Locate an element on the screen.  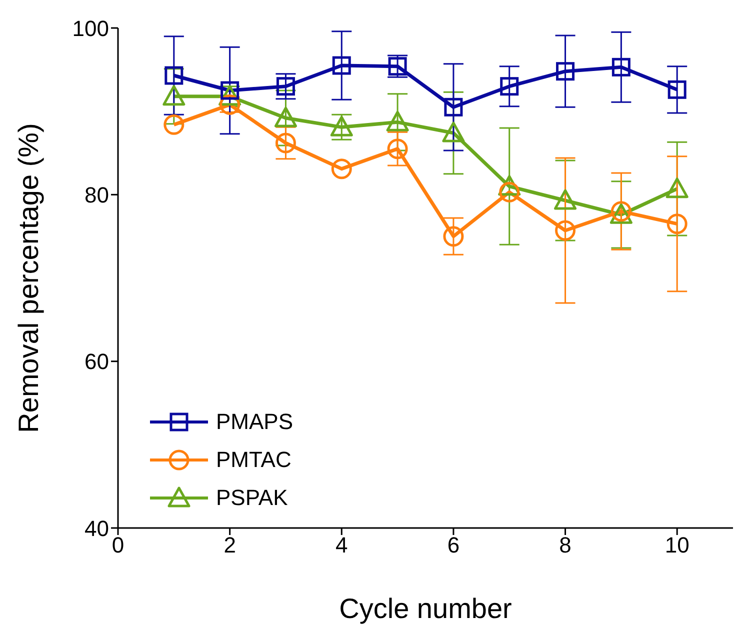
x-tick-label: 4 is located at coordinates (342, 545).